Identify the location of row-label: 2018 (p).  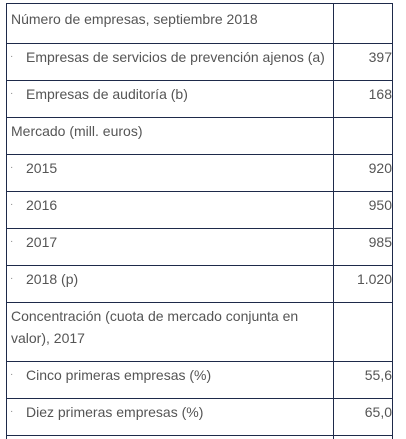
(52, 279).